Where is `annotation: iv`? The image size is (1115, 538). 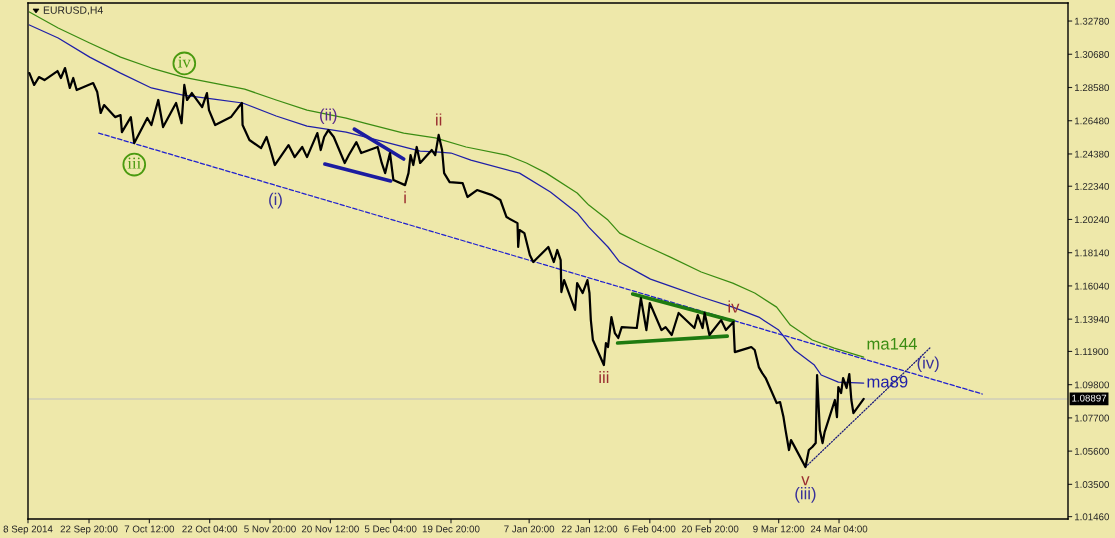
annotation: iv is located at coordinates (184, 62).